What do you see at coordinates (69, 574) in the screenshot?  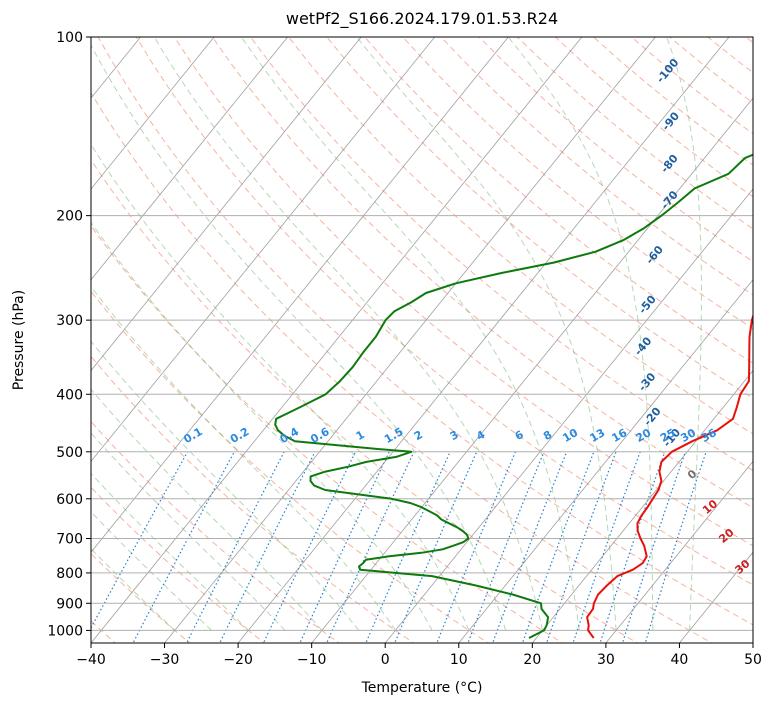 I see `y-tick-label: 800` at bounding box center [69, 574].